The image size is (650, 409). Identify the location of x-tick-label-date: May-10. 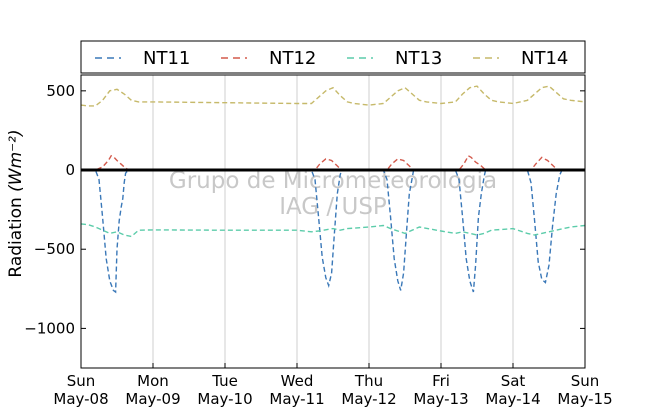
(224, 399).